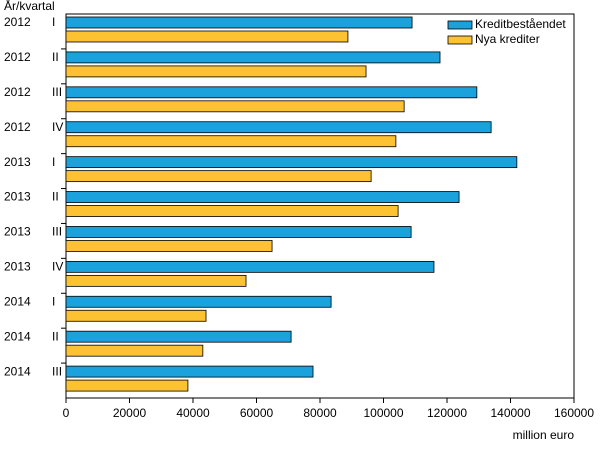  Describe the element at coordinates (29, 301) in the screenshot. I see `y-tick-label: 2014 I` at that location.